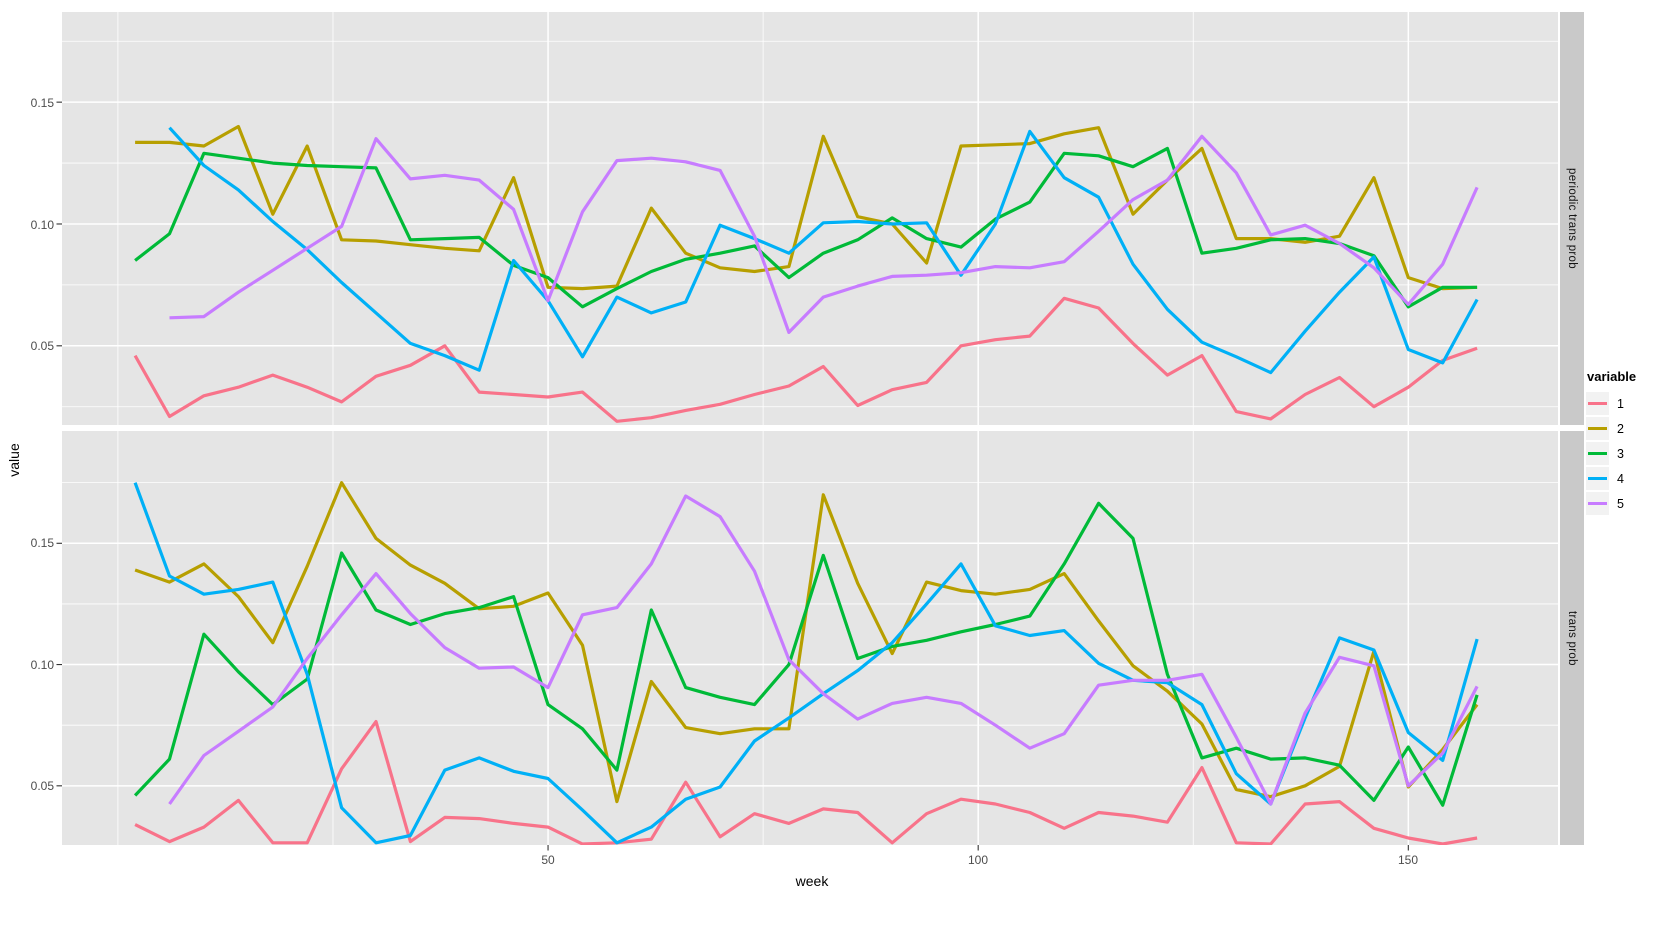  I want to click on legend-item: 4, so click(1624, 478).